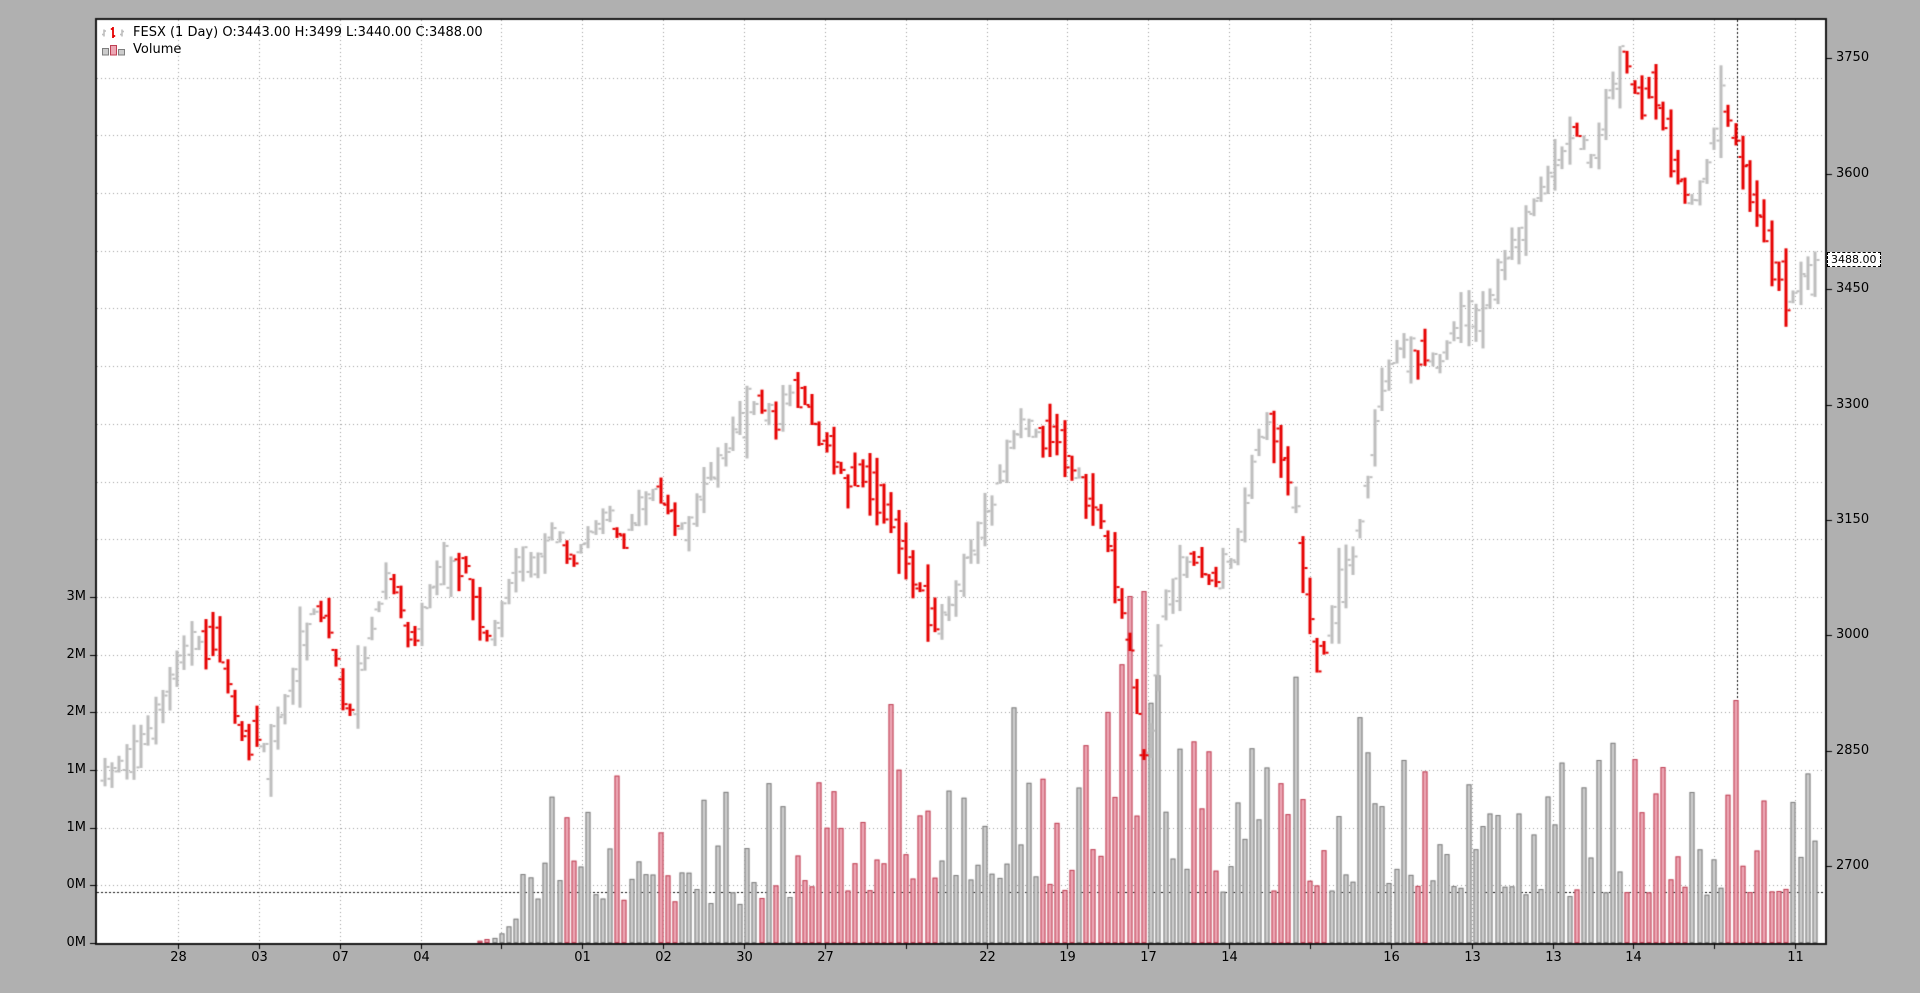  Describe the element at coordinates (340, 957) in the screenshot. I see `date-tick-label: 07` at that location.